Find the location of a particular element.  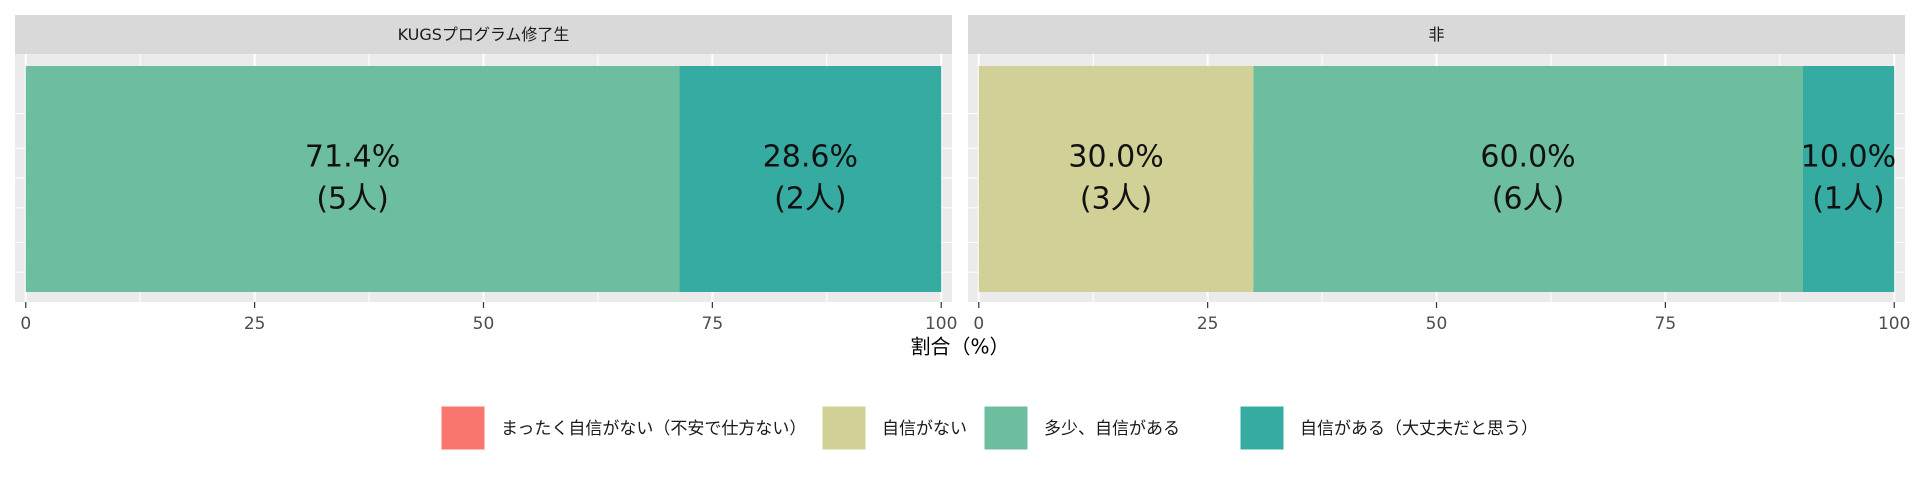

bar-count-label: (3人) is located at coordinates (1116, 199).